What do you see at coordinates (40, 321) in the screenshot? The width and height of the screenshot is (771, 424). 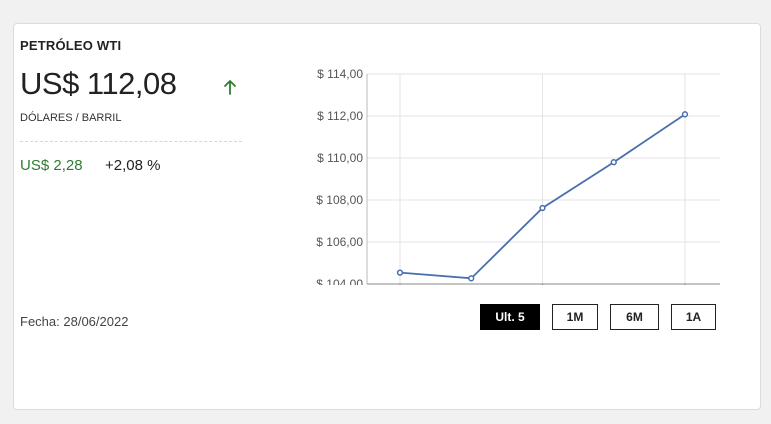 I see `date-label: Fecha:` at bounding box center [40, 321].